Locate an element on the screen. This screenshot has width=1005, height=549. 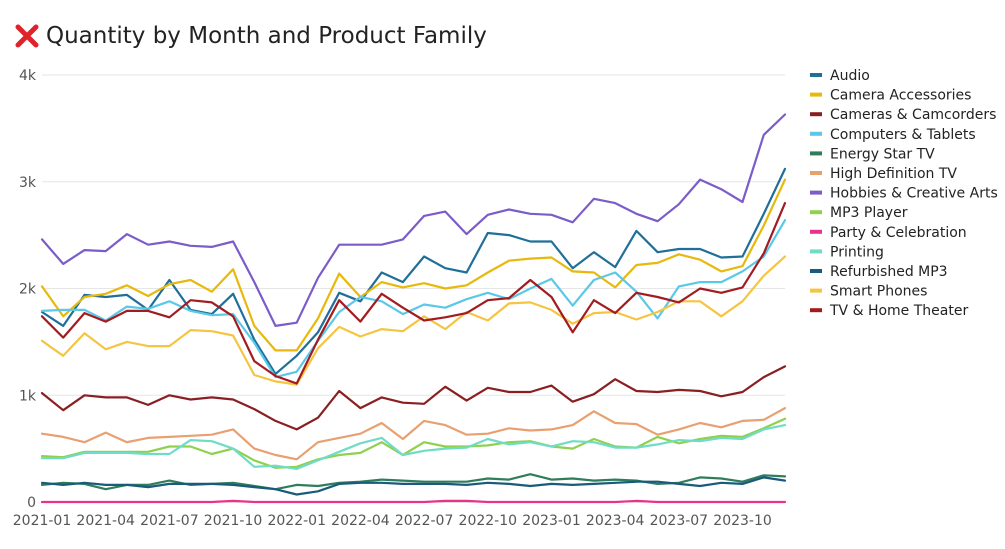
legend-label: Hobbies & Creative Arts is located at coordinates (914, 194).